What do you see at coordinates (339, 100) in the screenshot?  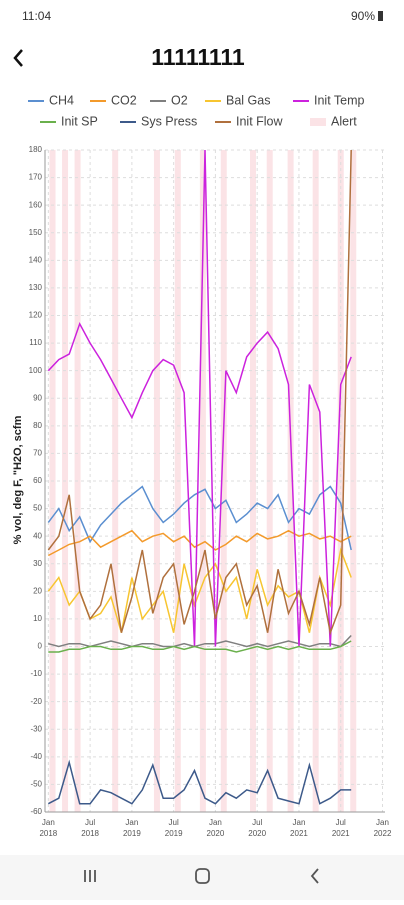 I see `legend-label: Init Temp` at bounding box center [339, 100].